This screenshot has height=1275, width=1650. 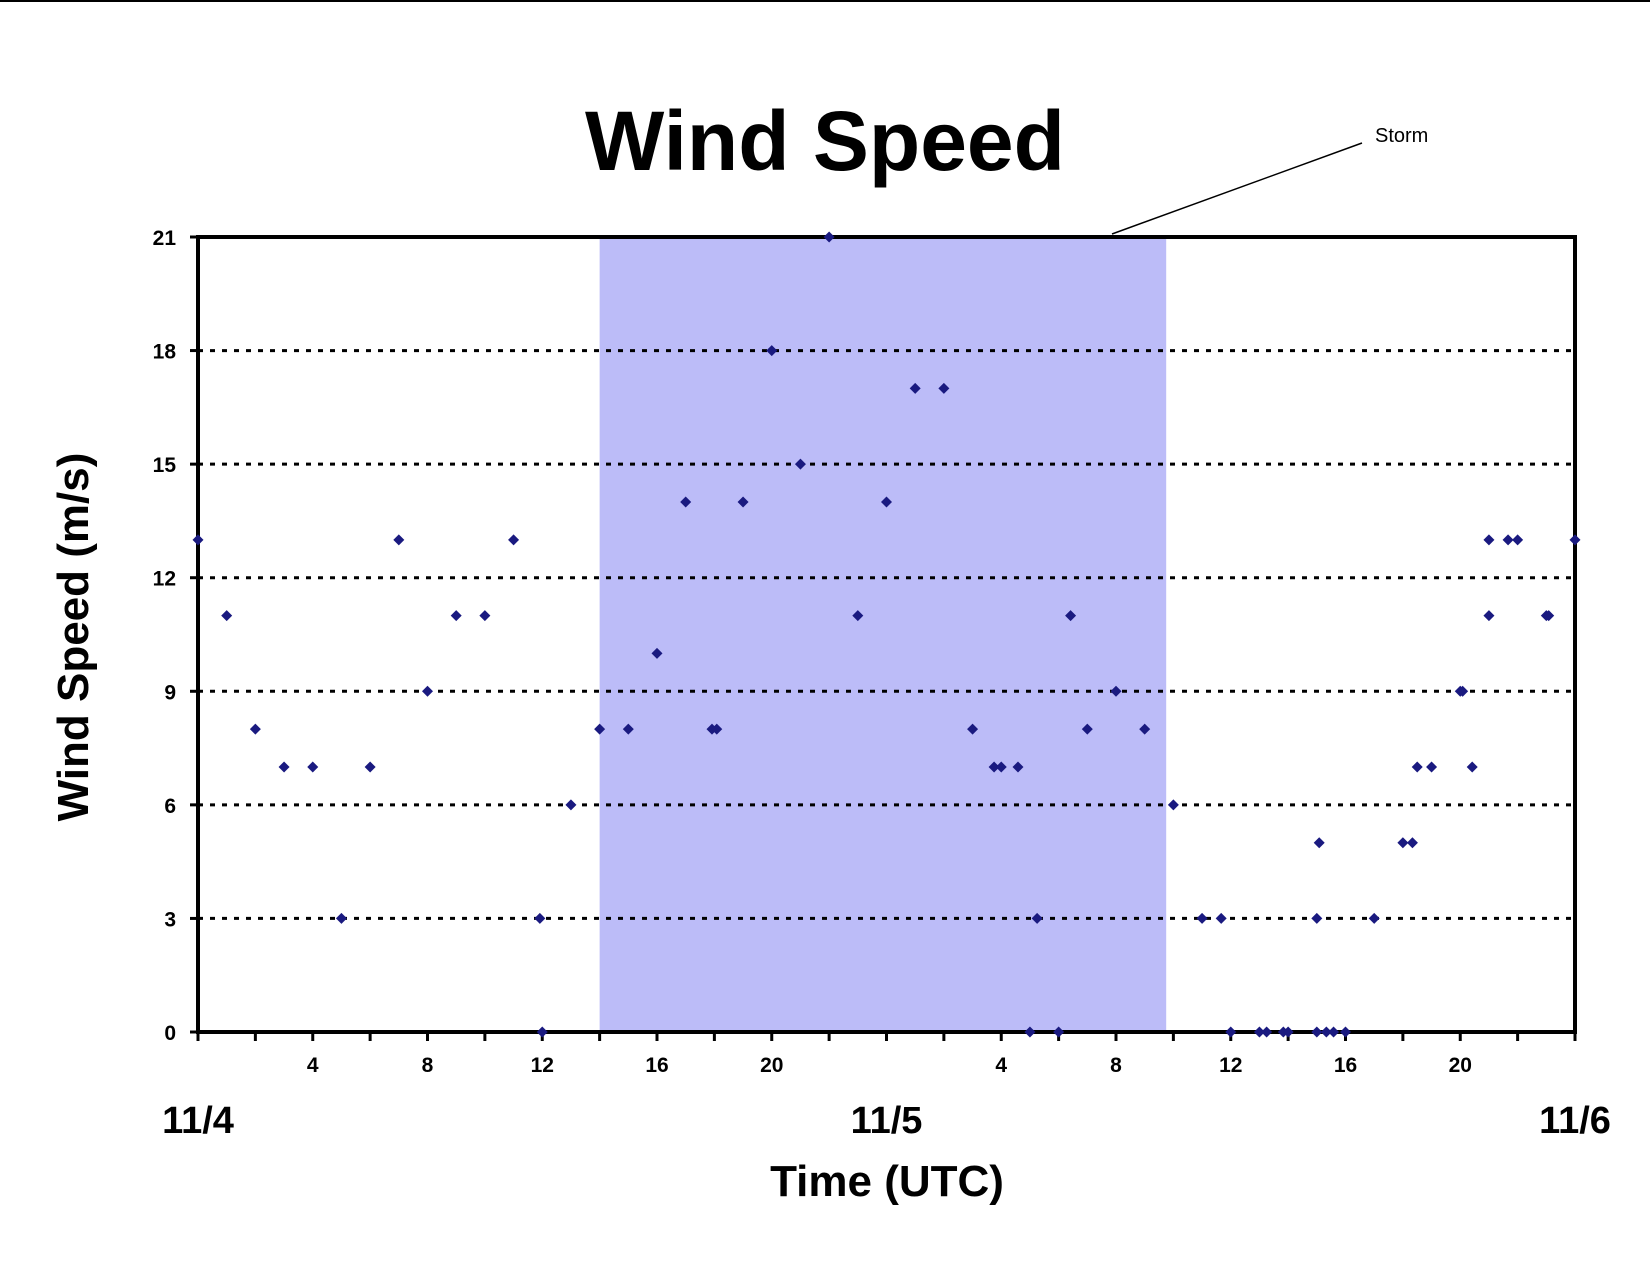 What do you see at coordinates (825, 141) in the screenshot?
I see `chart-title: Wind Speed` at bounding box center [825, 141].